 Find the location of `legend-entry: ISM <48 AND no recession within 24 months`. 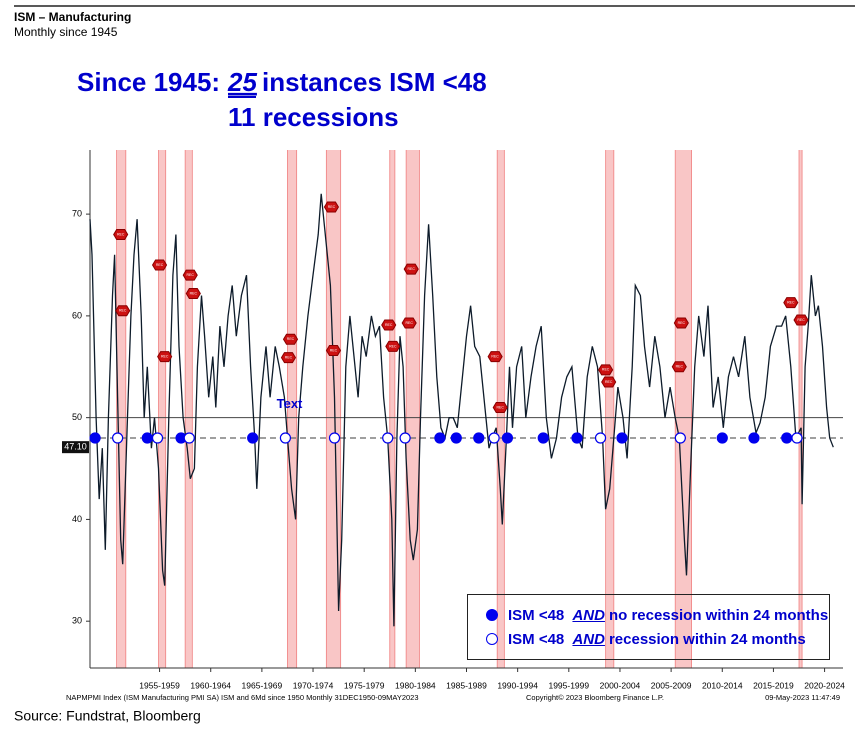

legend-entry: ISM <48 AND no recession within 24 months is located at coordinates (657, 615).